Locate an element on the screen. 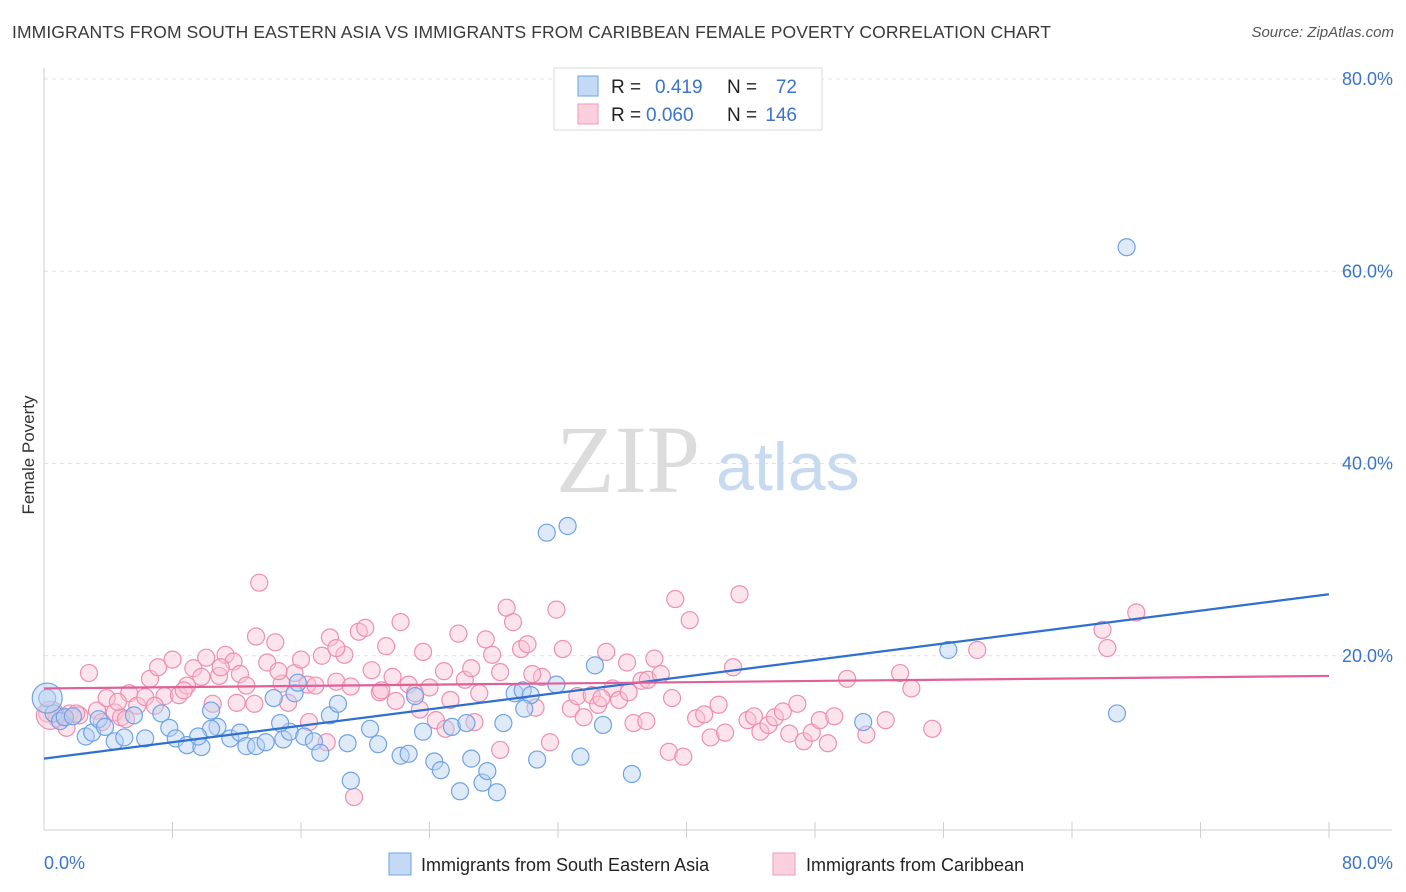 The width and height of the screenshot is (1406, 892). legend-swatch-caribbean is located at coordinates (588, 114).